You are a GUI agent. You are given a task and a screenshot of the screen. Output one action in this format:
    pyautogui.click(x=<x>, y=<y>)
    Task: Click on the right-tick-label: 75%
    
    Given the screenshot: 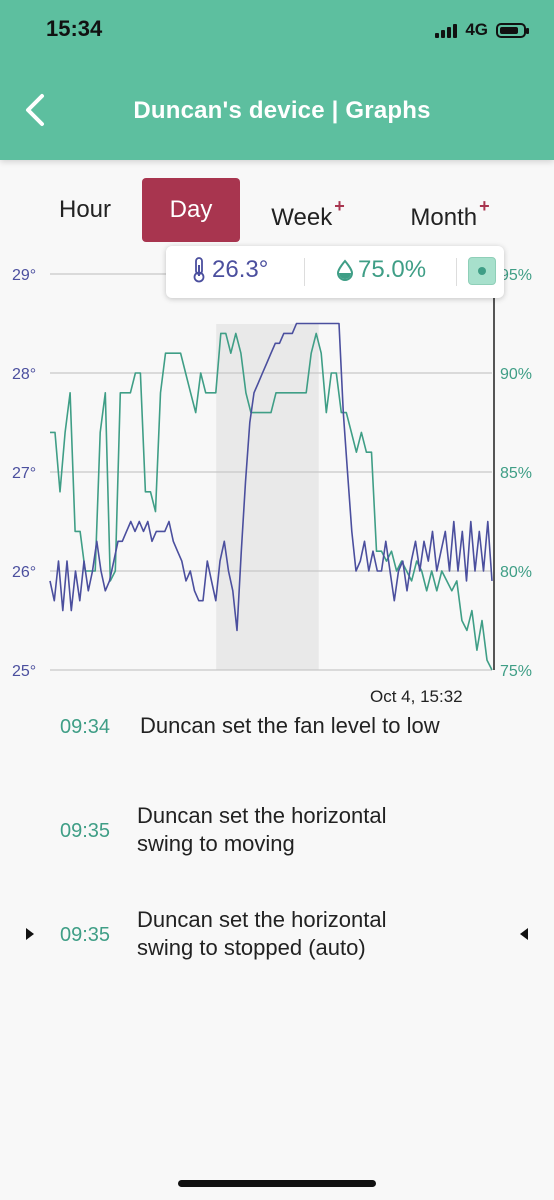 What is the action you would take?
    pyautogui.click(x=516, y=671)
    